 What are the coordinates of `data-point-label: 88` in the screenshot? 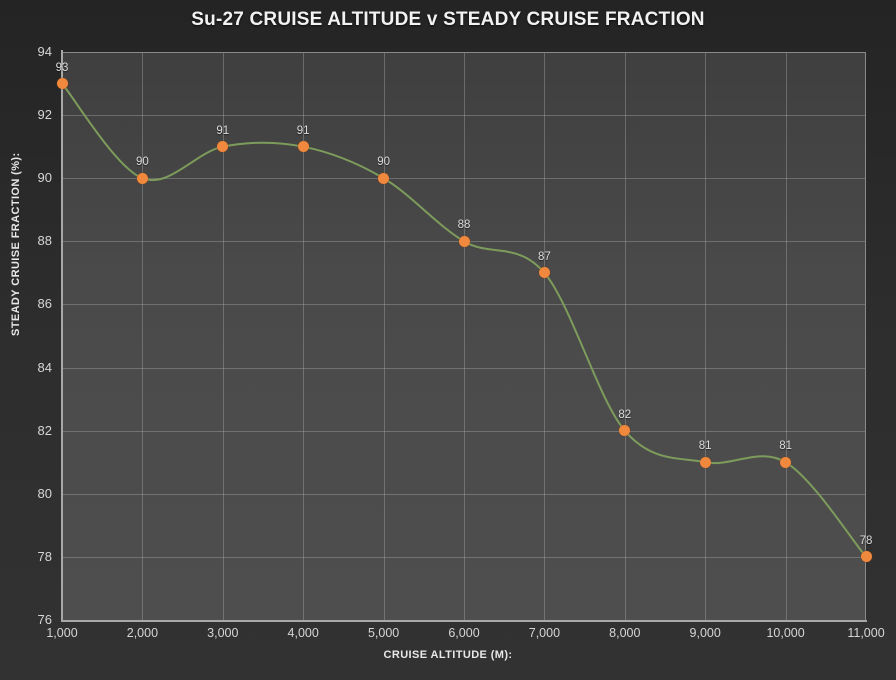 It's located at (464, 225).